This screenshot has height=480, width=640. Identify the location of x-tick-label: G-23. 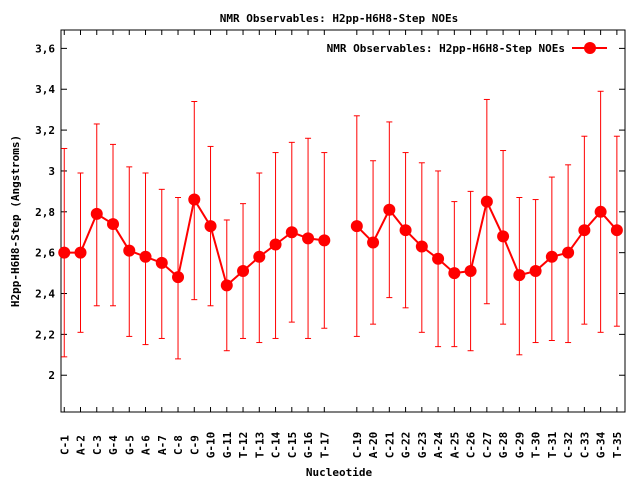
(422, 445).